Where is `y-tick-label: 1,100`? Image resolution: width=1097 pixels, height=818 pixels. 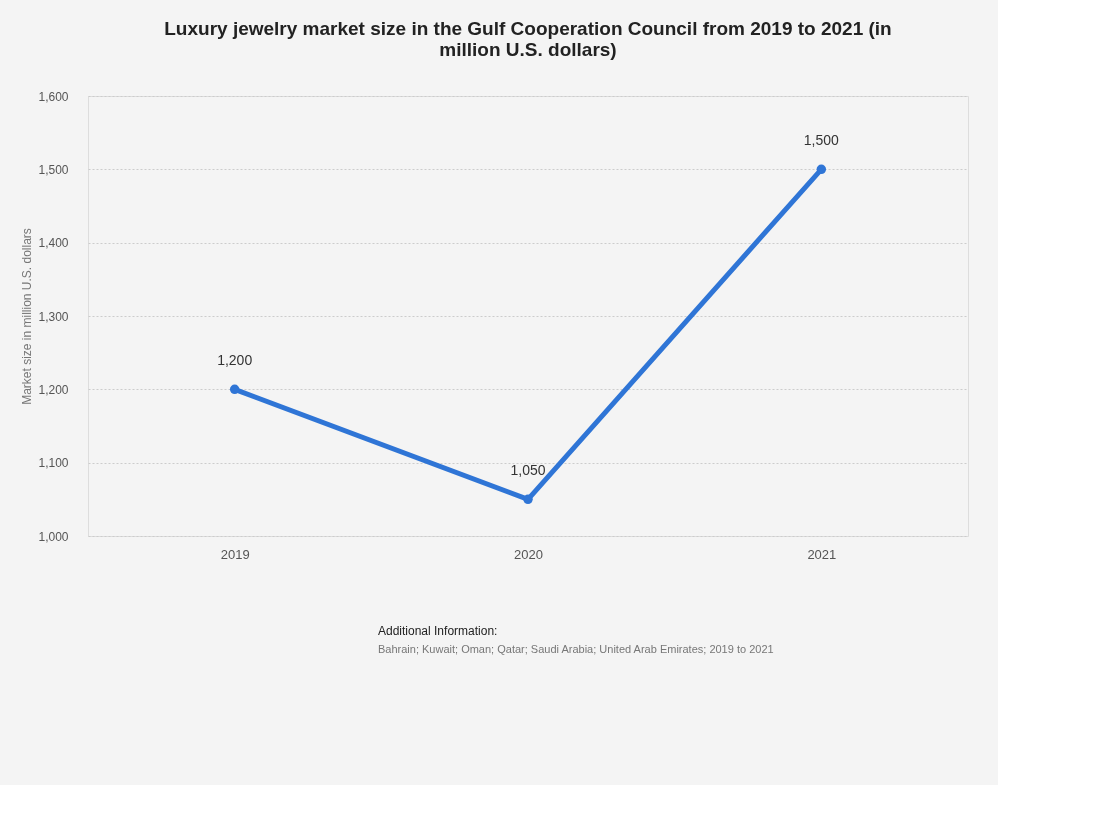 y-tick-label: 1,100 is located at coordinates (53, 463).